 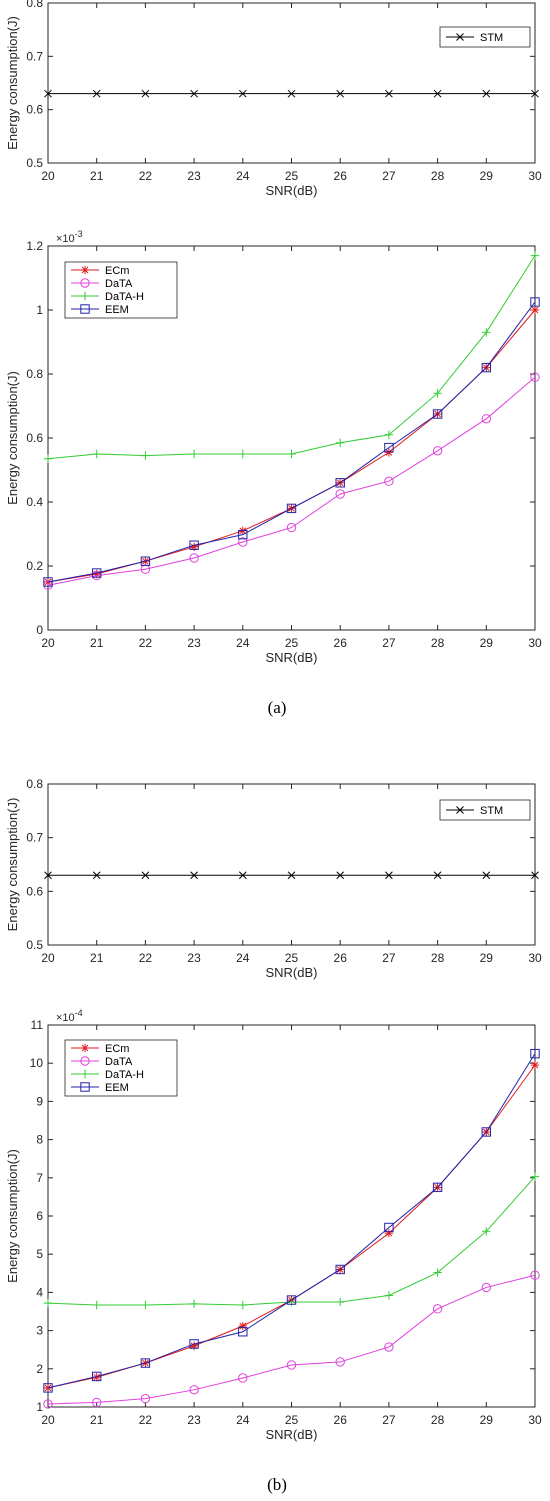 I want to click on series-line, so click(x=291, y=1339).